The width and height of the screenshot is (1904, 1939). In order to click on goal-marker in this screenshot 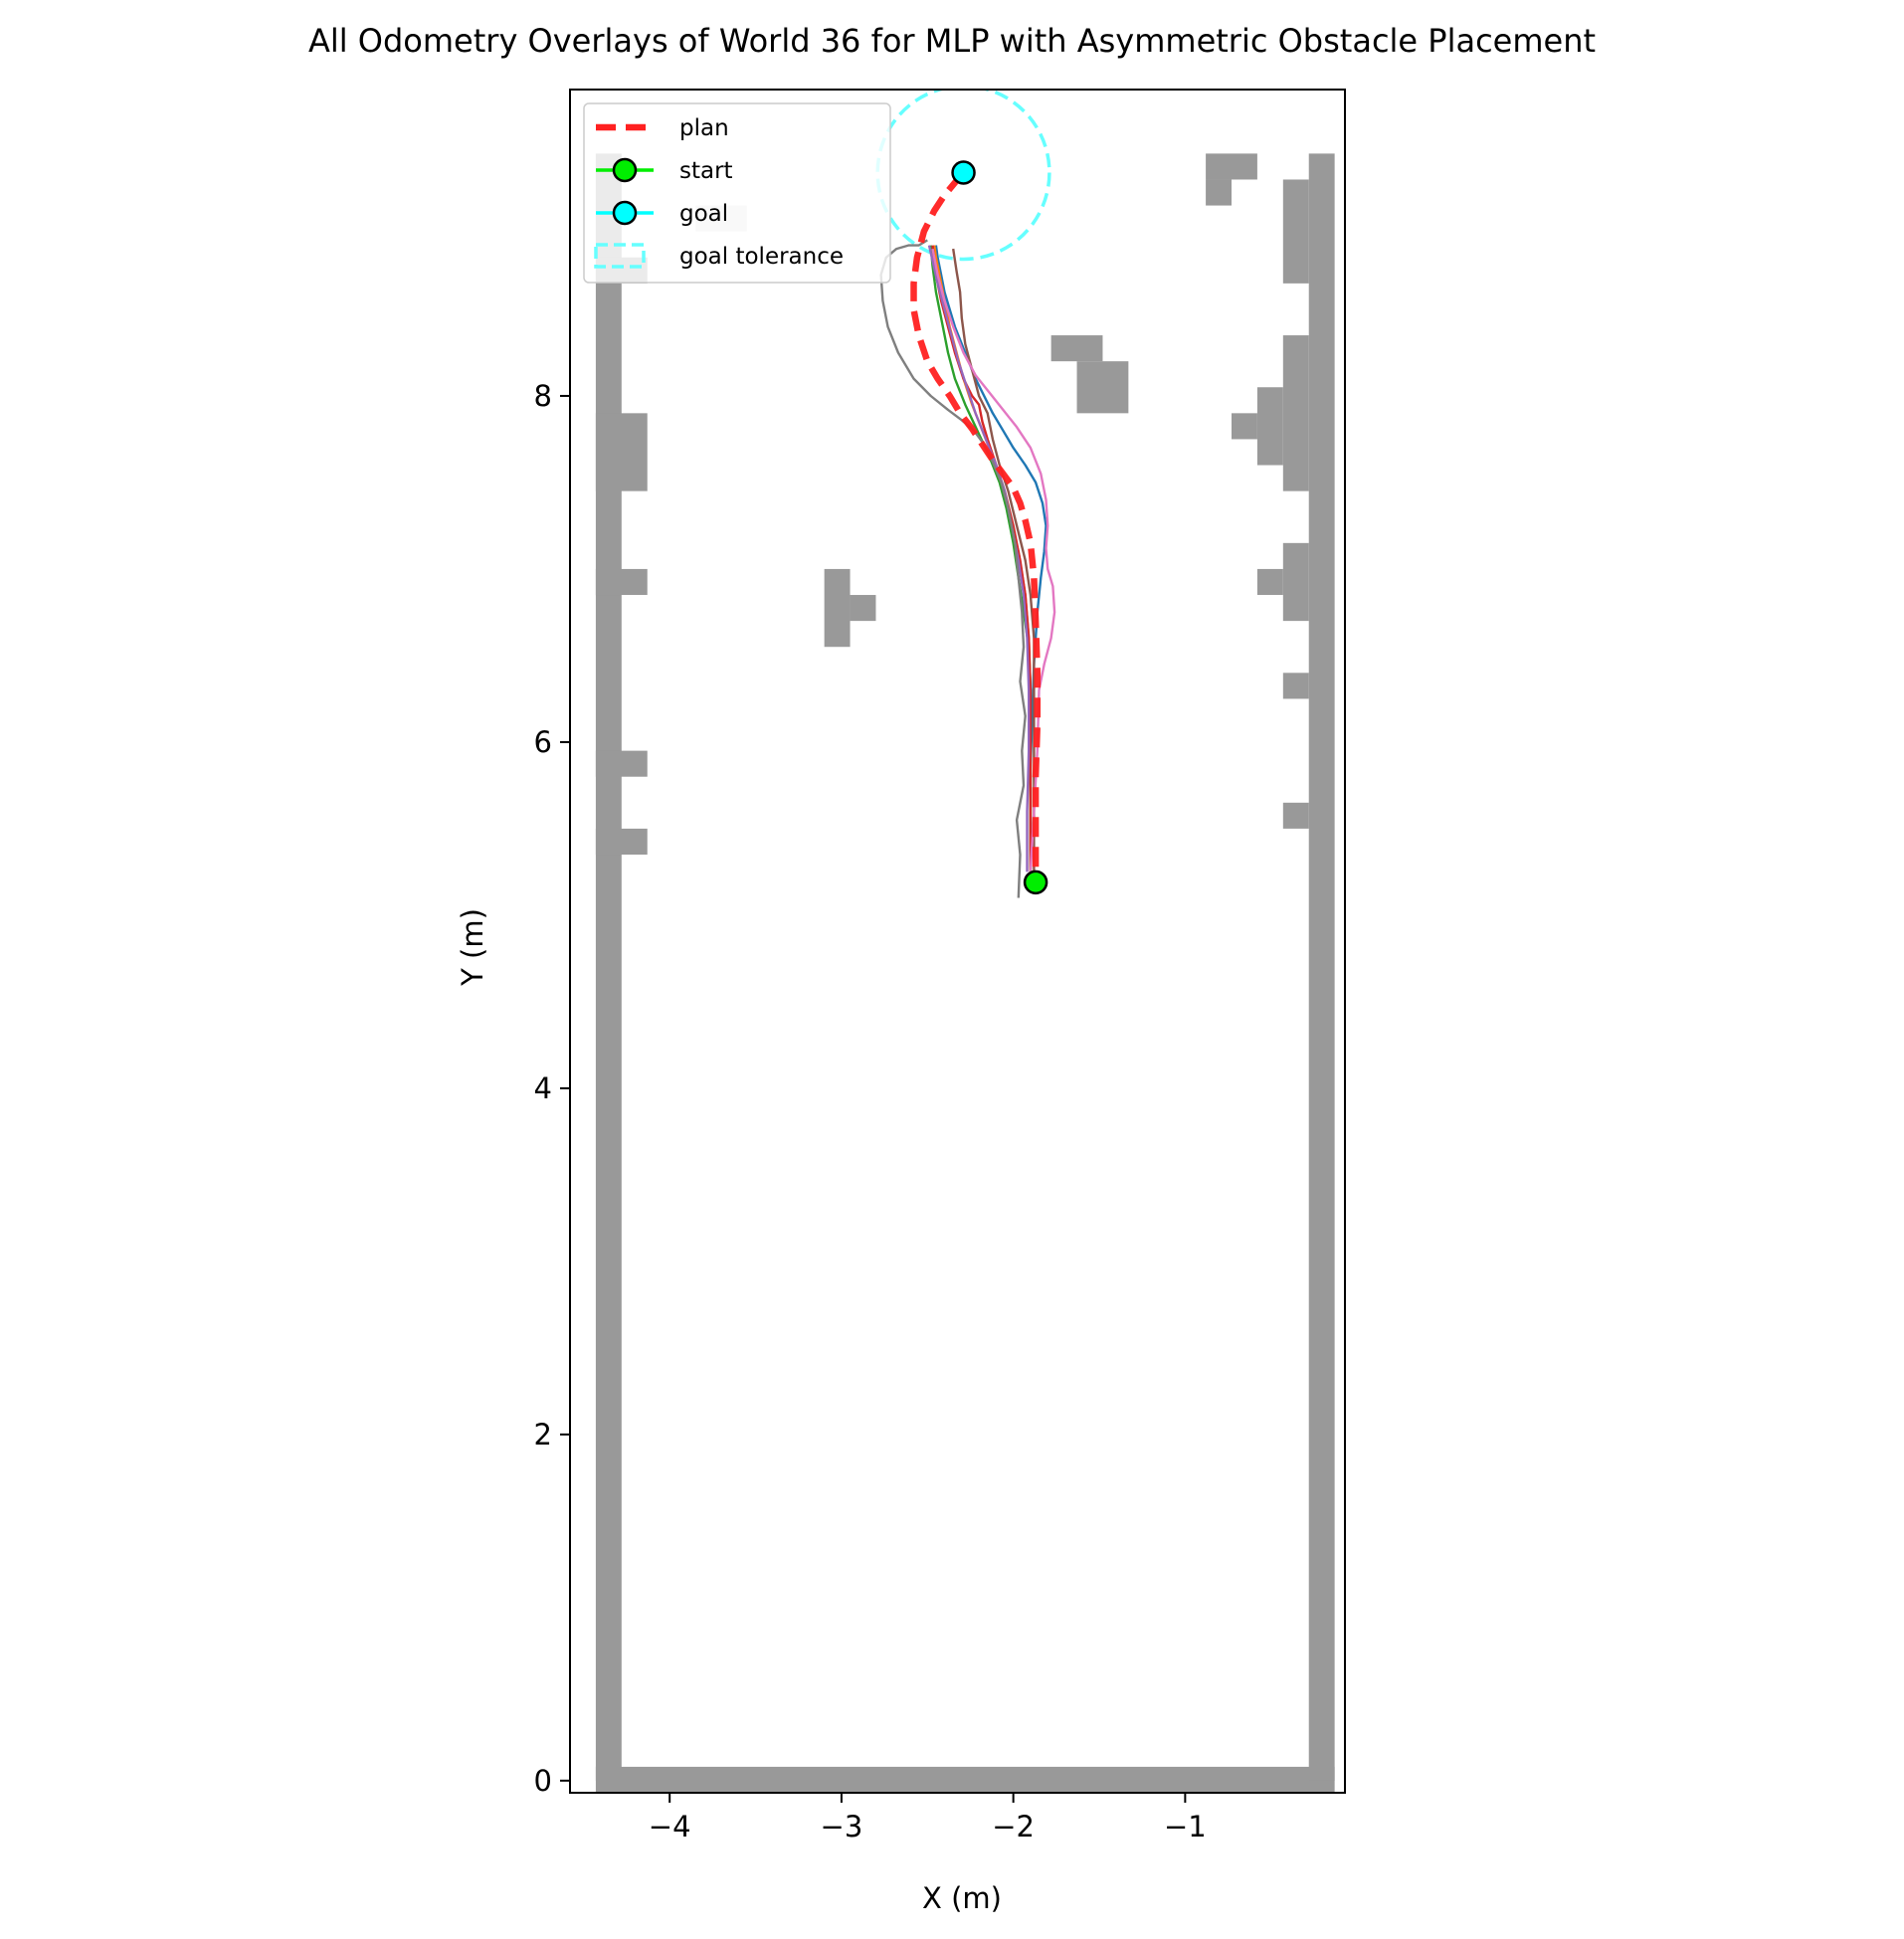, I will do `click(963, 172)`.